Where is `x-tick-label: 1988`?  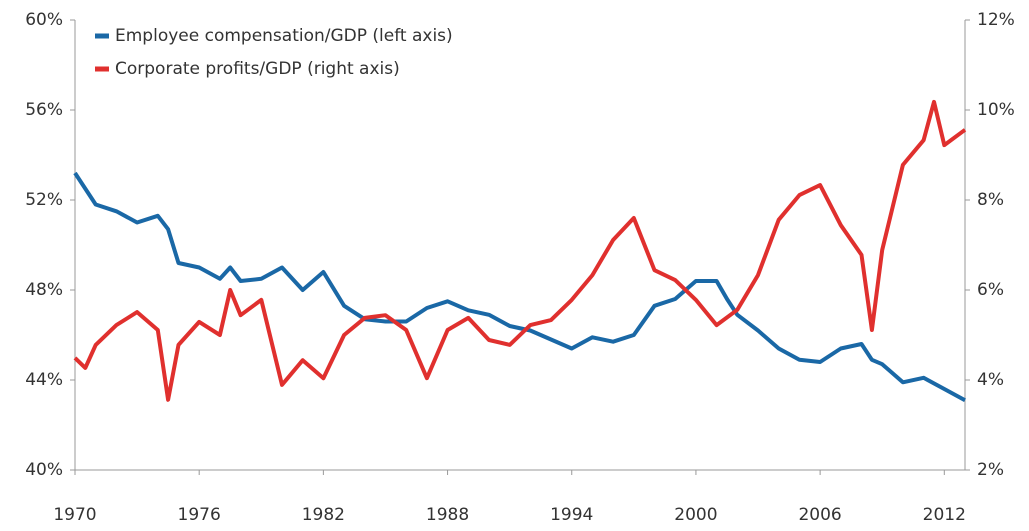
x-tick-label: 1988 is located at coordinates (447, 515).